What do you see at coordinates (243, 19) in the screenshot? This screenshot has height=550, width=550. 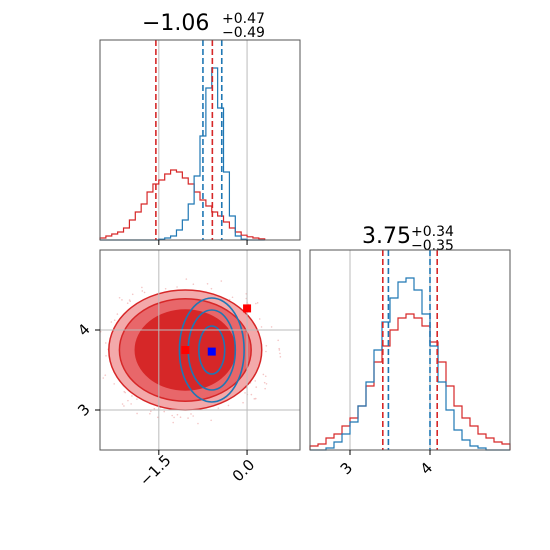 I see `title-1-sup: +0.47` at bounding box center [243, 19].